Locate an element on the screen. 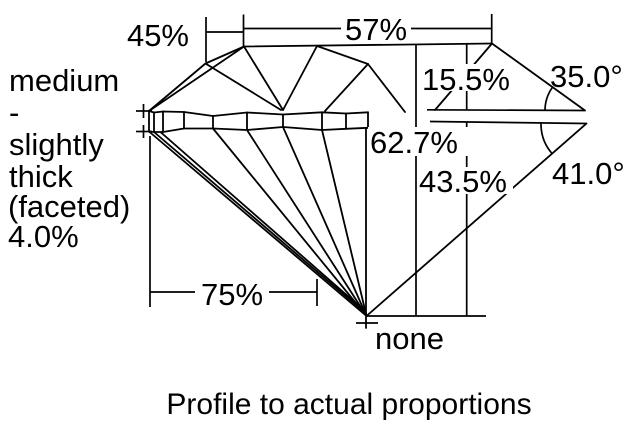 Image resolution: width=640 pixels, height=430 pixels. pavilion-depth-label: 43.5% is located at coordinates (463, 181).